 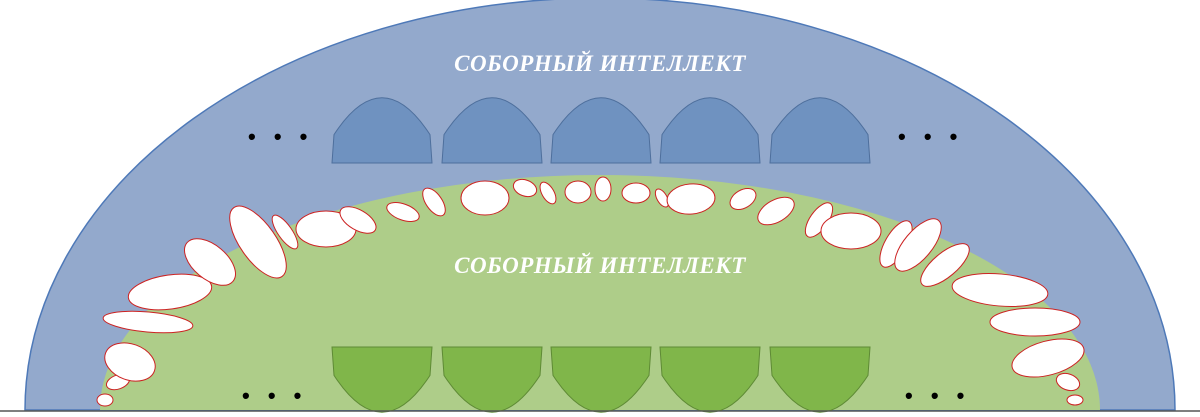 I want to click on outer-ellipsis-right: • • •, so click(x=931, y=136).